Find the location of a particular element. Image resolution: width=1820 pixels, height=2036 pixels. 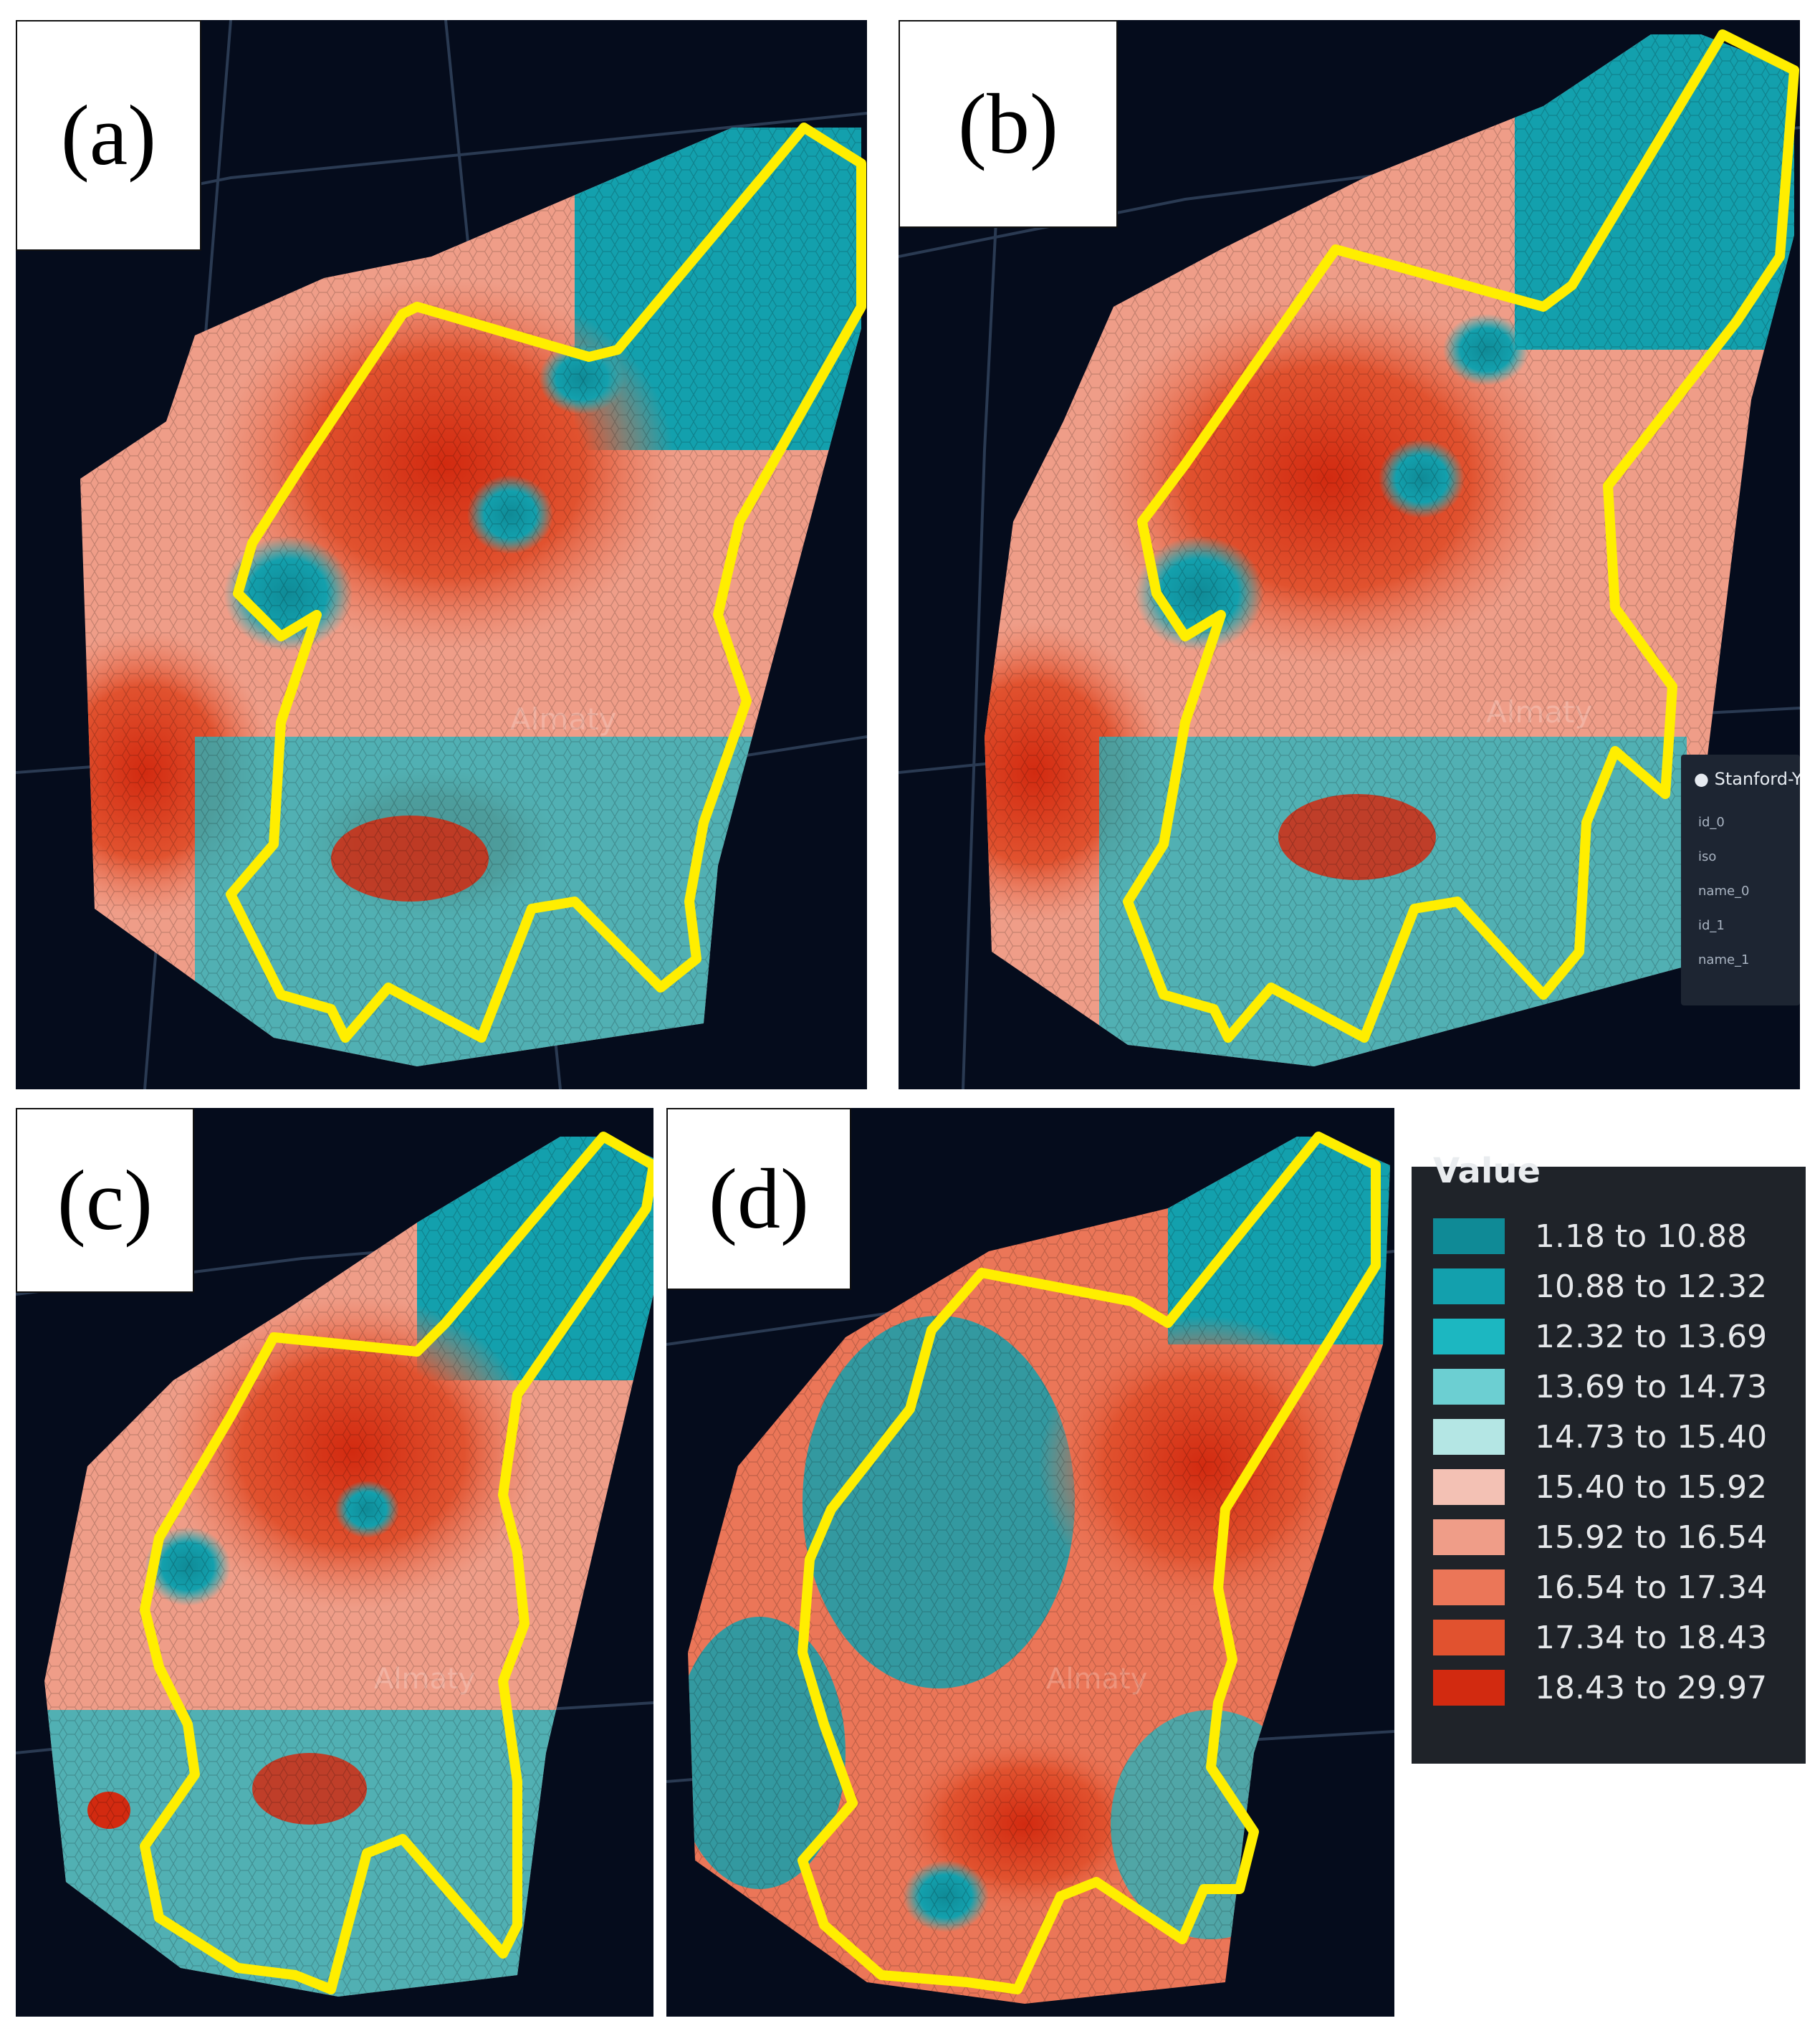

panel-label-b: (b) is located at coordinates (1008, 124).